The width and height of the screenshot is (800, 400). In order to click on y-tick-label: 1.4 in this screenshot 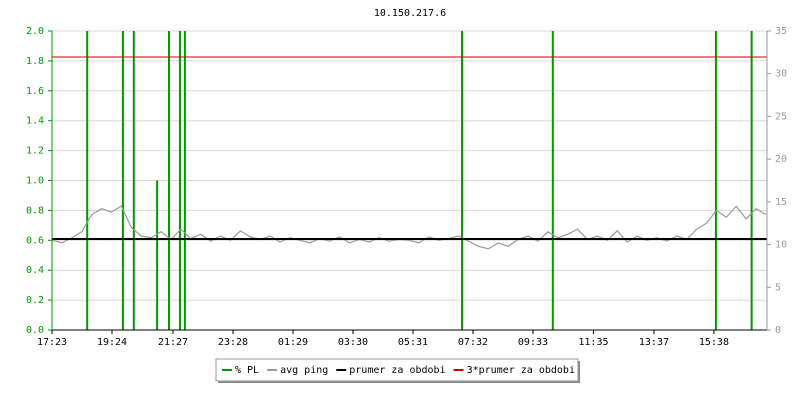, I will do `click(35, 121)`.